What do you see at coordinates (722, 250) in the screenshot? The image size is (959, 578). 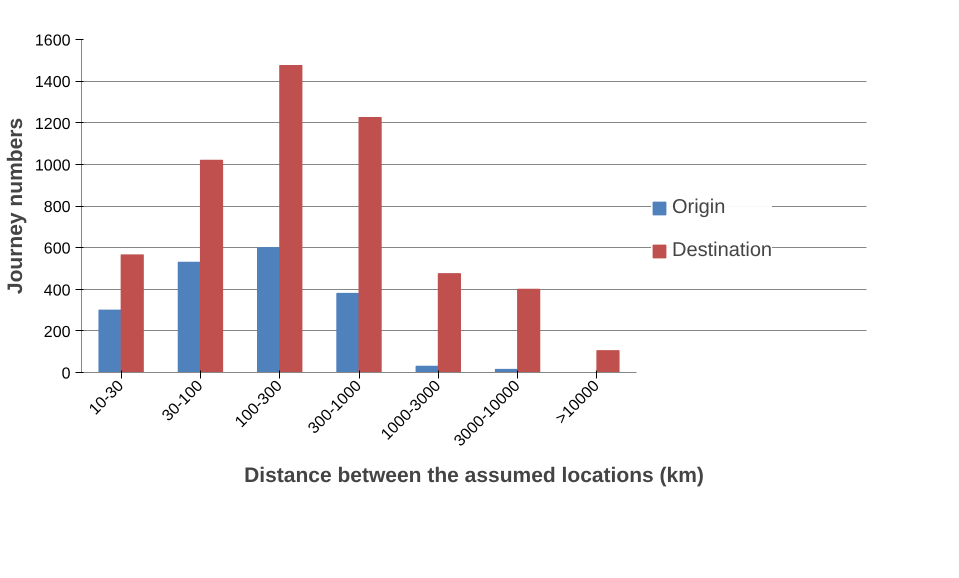 I see `legend-label: Destination` at bounding box center [722, 250].